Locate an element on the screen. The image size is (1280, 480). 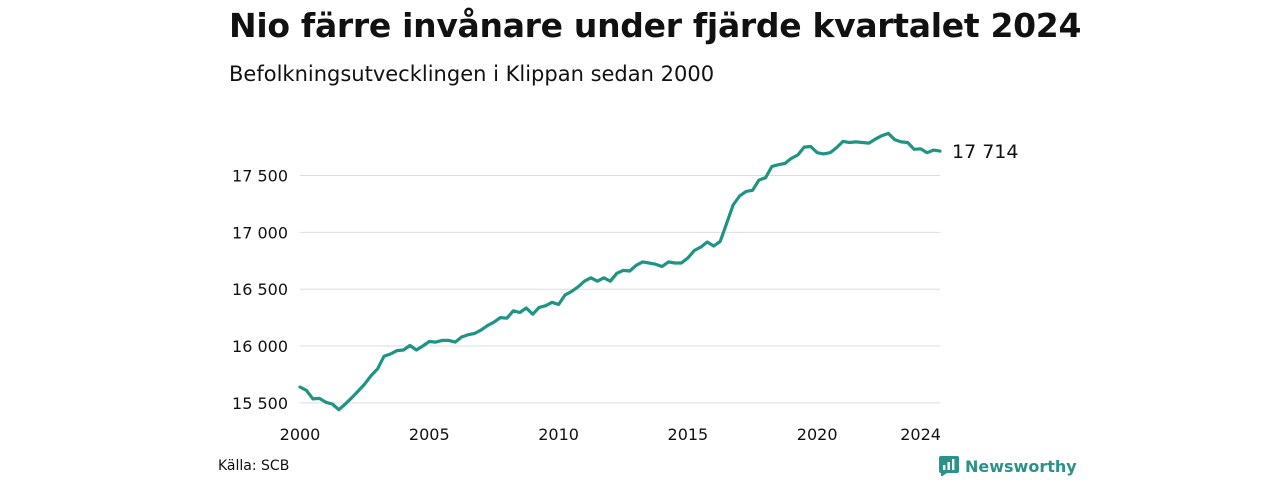
brand-name: Newsworthy is located at coordinates (1021, 466).